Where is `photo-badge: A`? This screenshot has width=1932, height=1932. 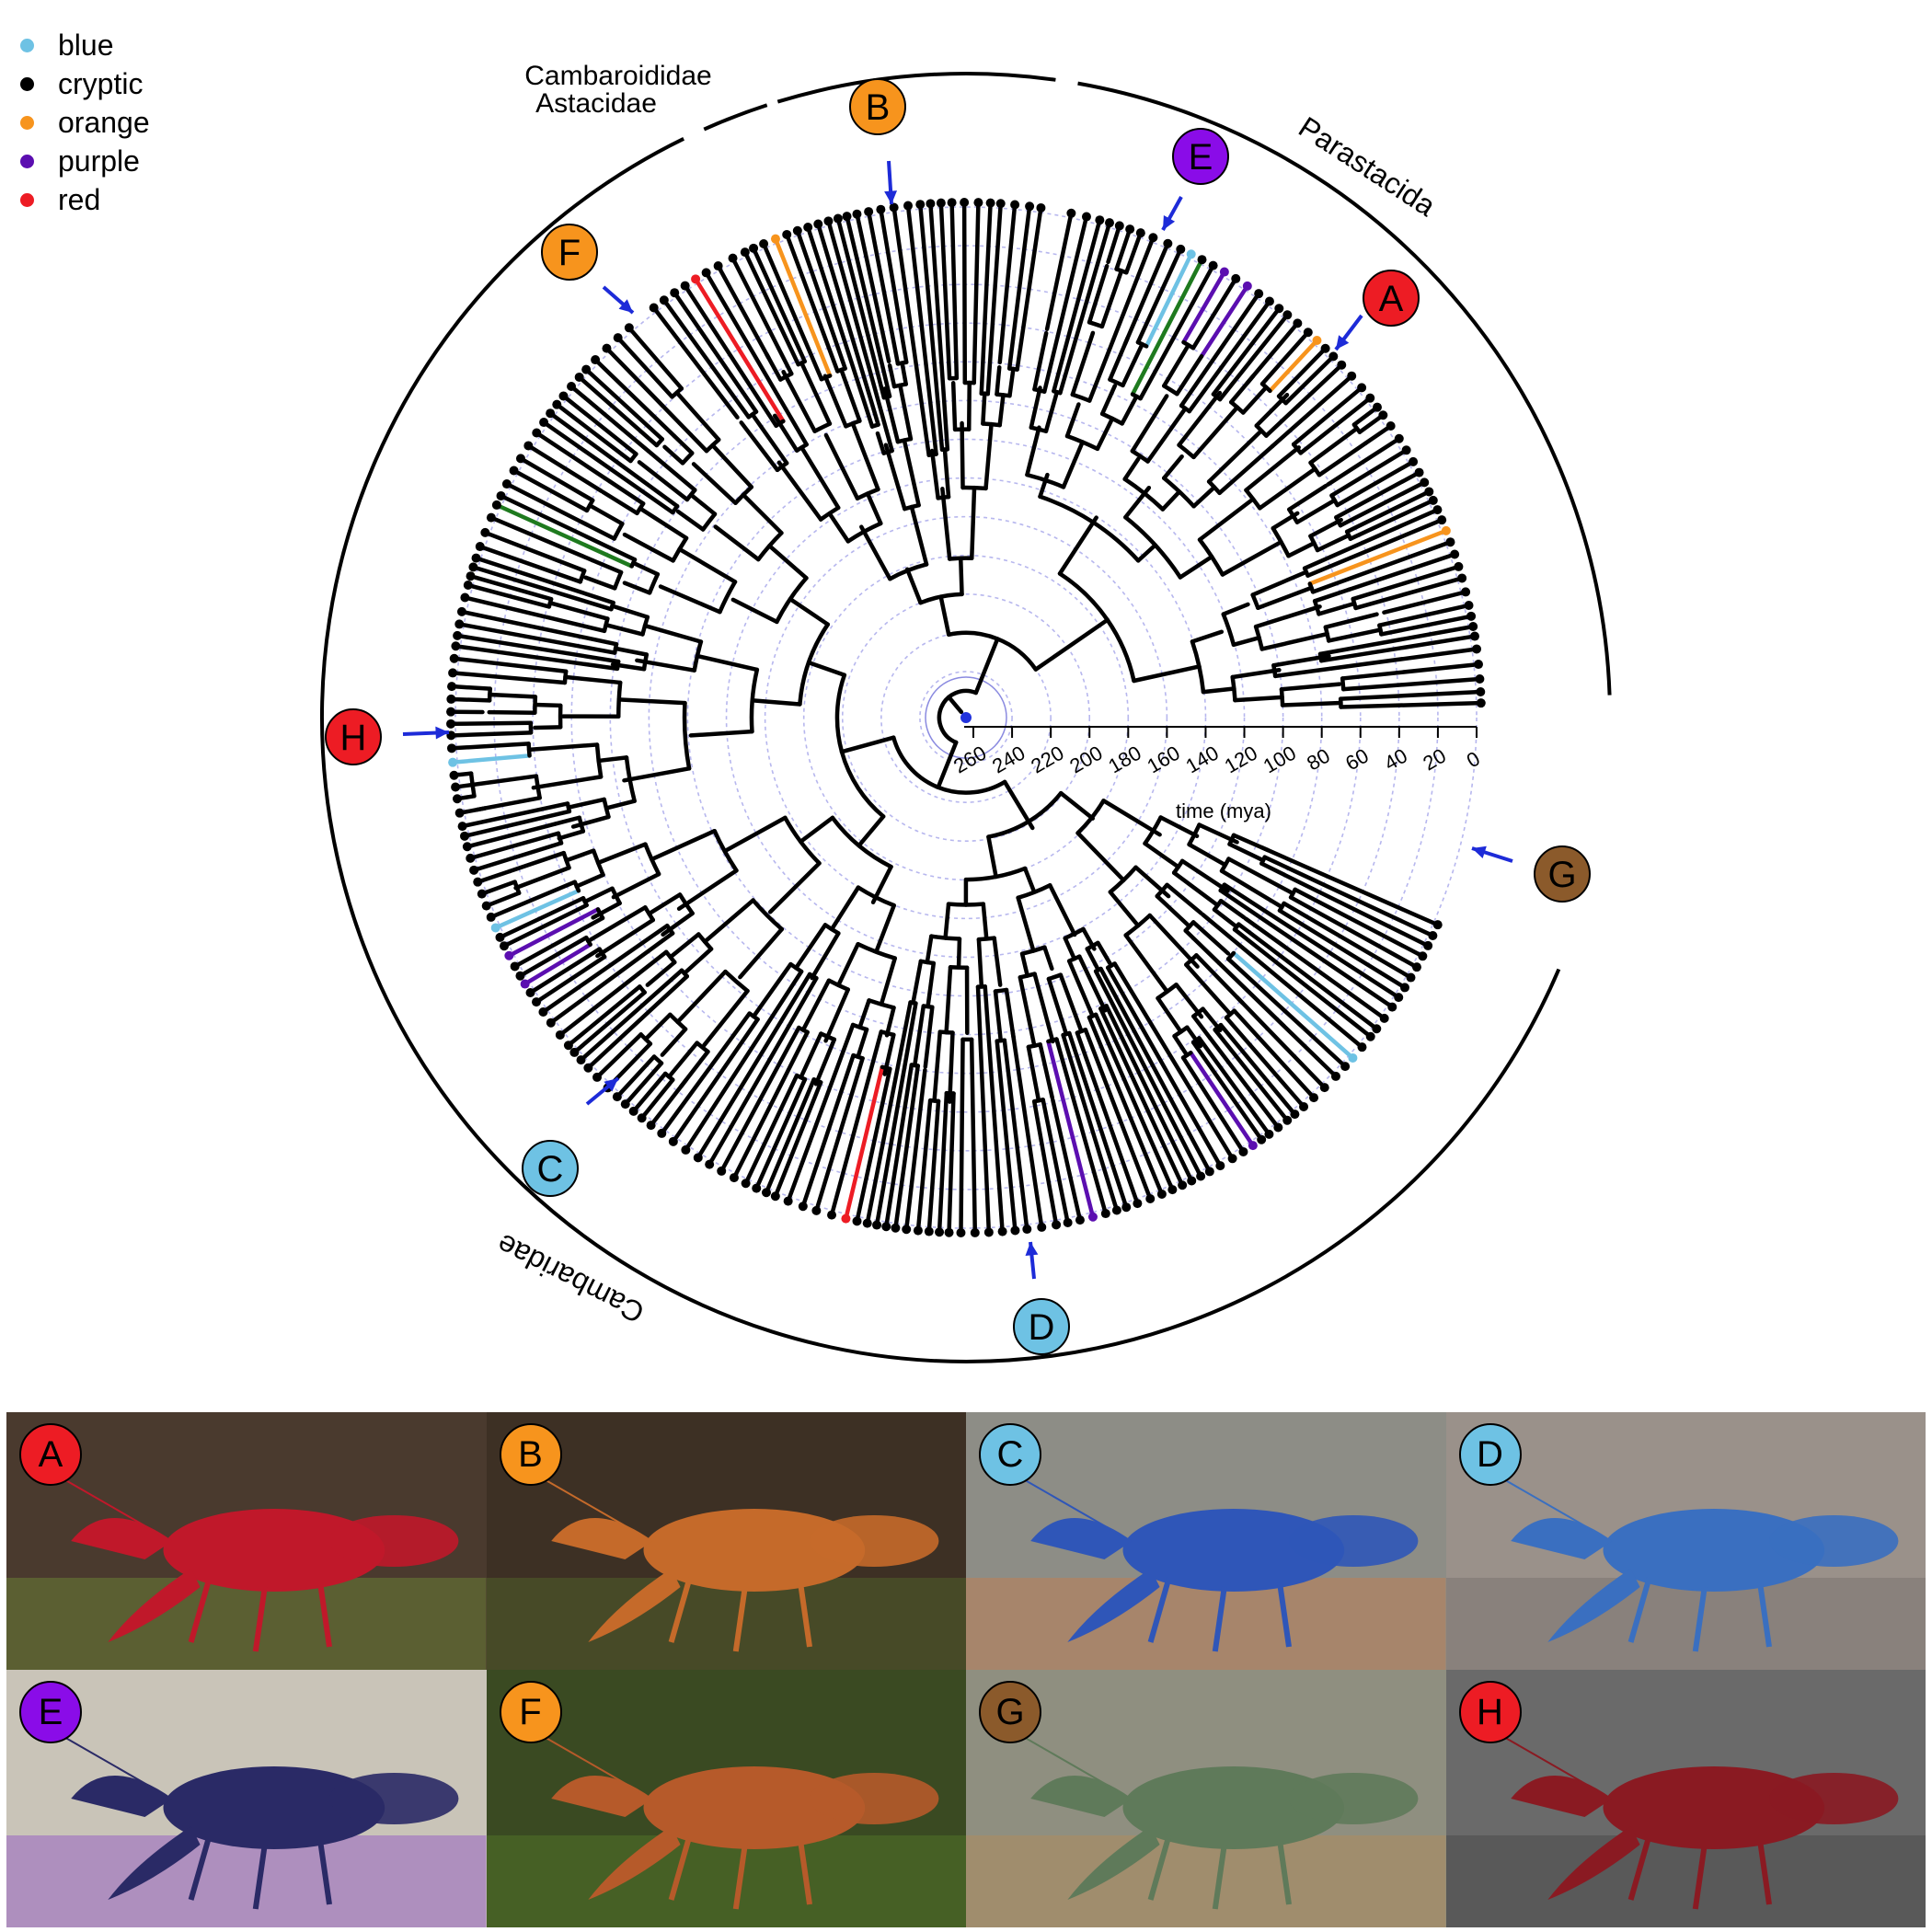 photo-badge: A is located at coordinates (50, 1454).